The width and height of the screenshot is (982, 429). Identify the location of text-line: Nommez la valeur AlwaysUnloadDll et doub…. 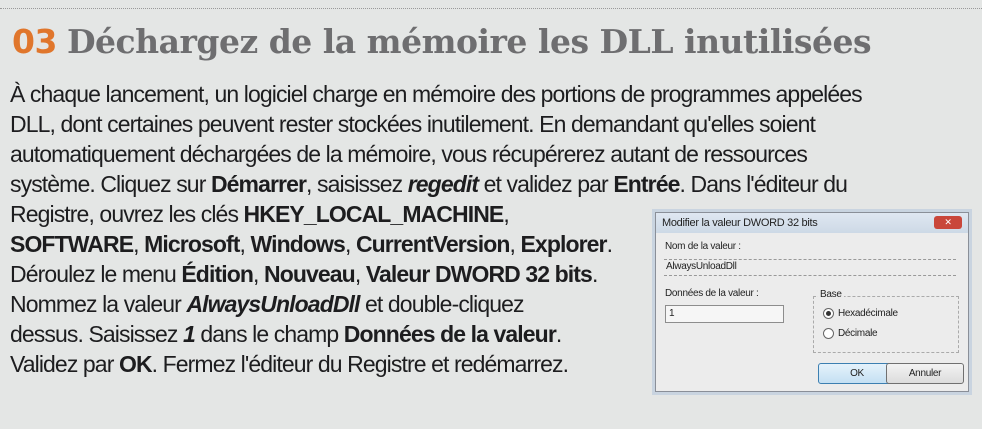
(436, 304).